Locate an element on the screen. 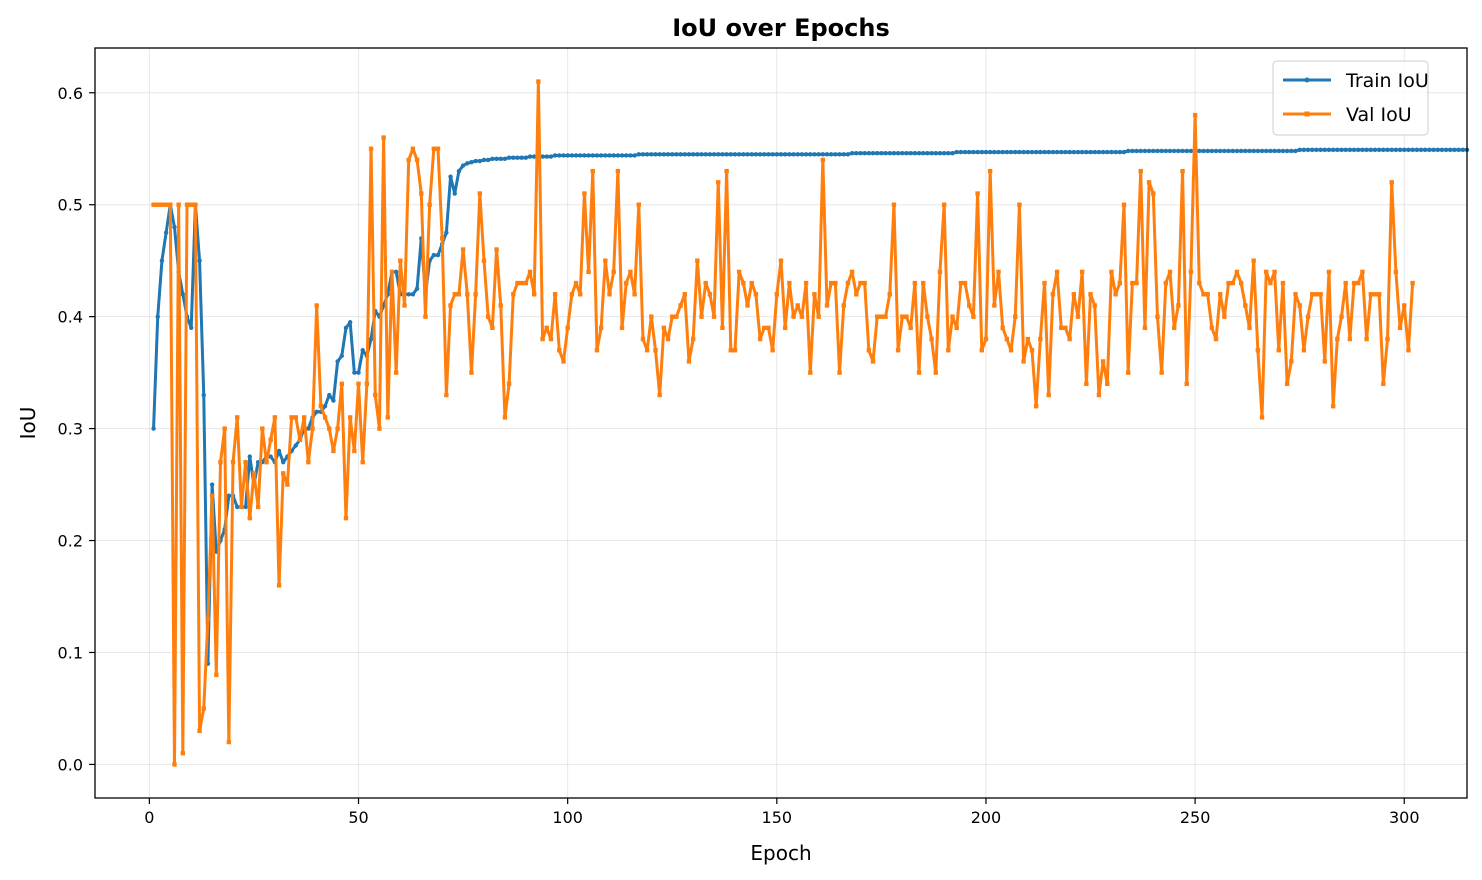  x-tick-label: 50 is located at coordinates (358, 817).